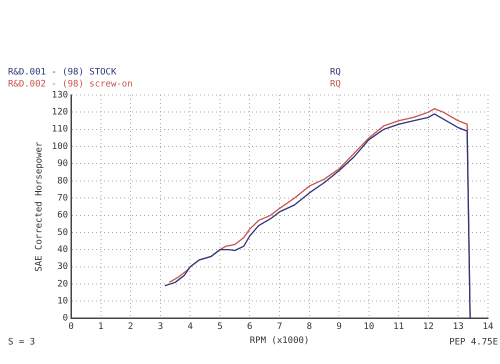 The image size is (500, 364). I want to click on y-tick-label: 80, so click(62, 181).